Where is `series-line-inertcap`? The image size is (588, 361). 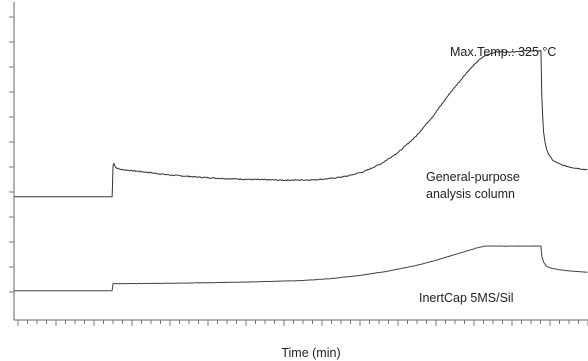
series-line-inertcap is located at coordinates (301, 268).